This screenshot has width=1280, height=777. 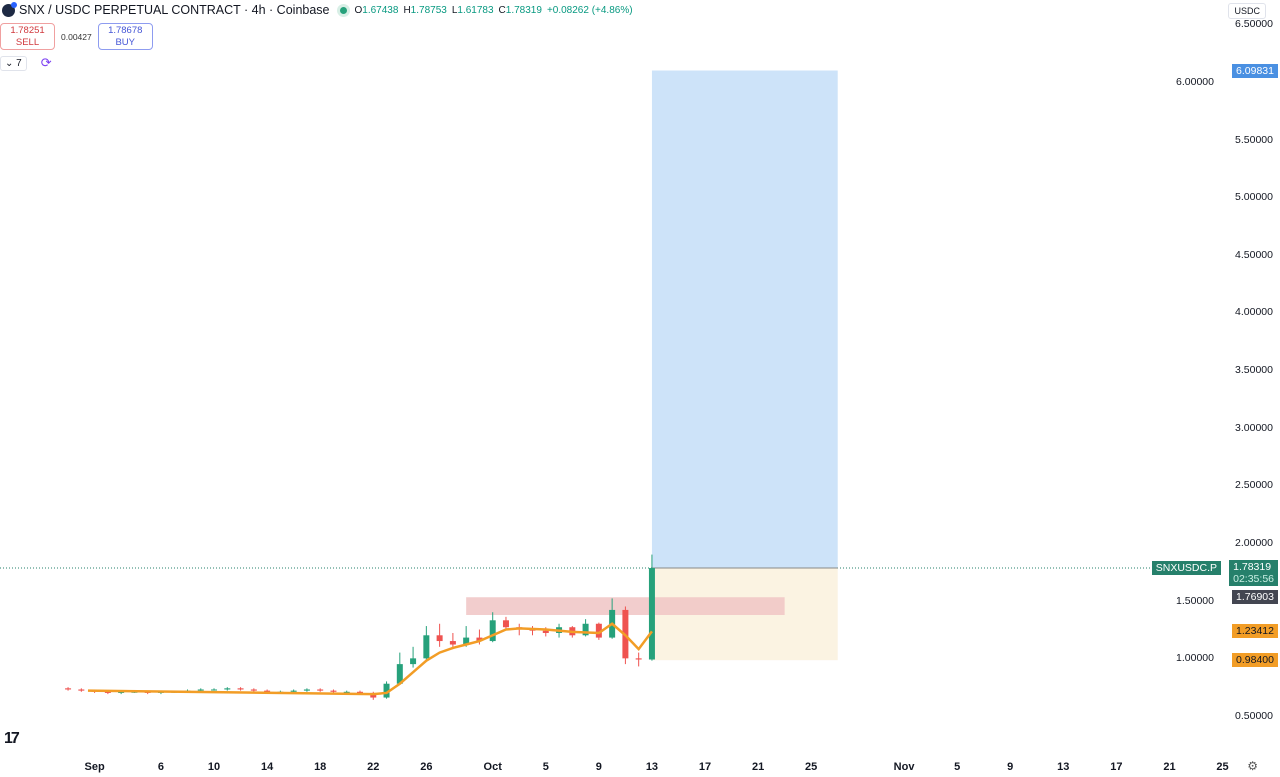 I want to click on currency-button: USDC, so click(x=1247, y=11).